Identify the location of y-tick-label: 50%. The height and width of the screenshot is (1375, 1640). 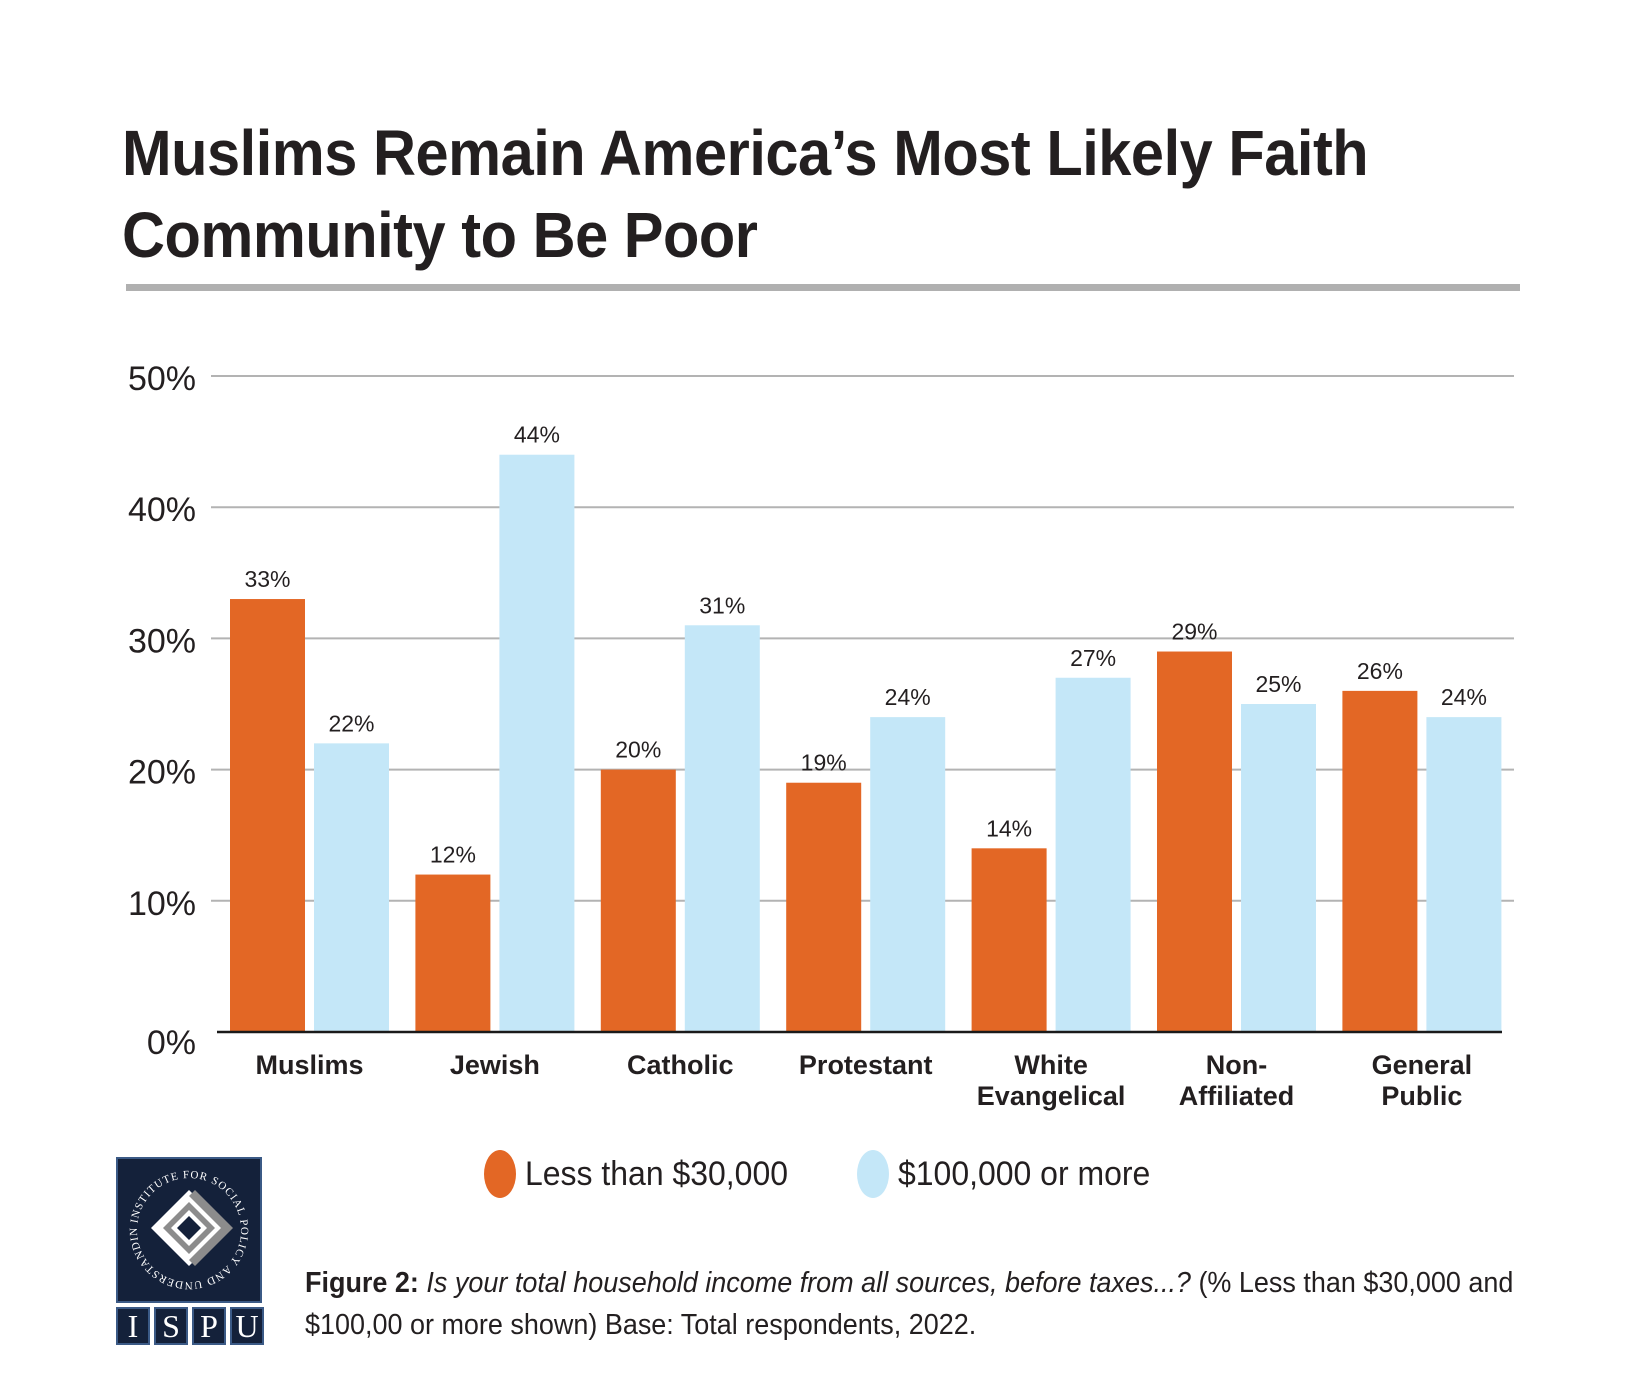
(162, 379).